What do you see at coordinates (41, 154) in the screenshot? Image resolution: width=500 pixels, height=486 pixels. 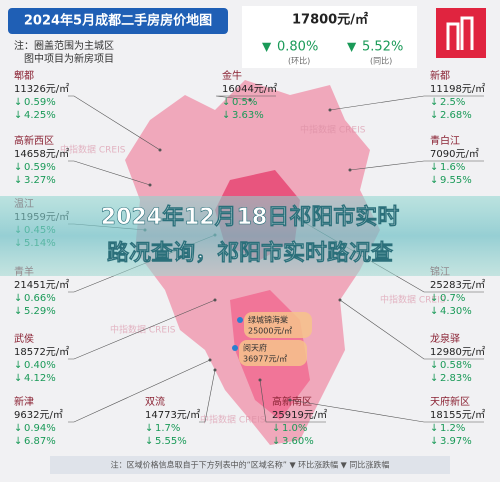 I see `district-price: 14658元/㎡` at bounding box center [41, 154].